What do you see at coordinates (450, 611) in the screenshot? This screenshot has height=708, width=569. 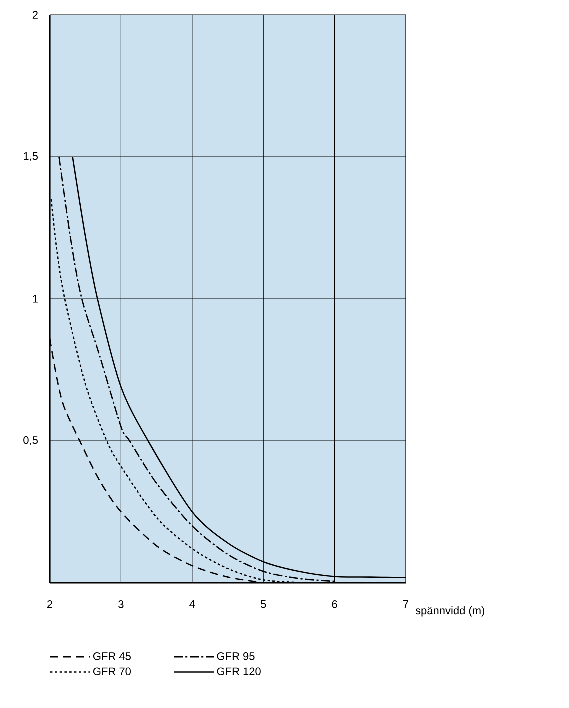 I see `x-axis-title: spännvidd (m)` at bounding box center [450, 611].